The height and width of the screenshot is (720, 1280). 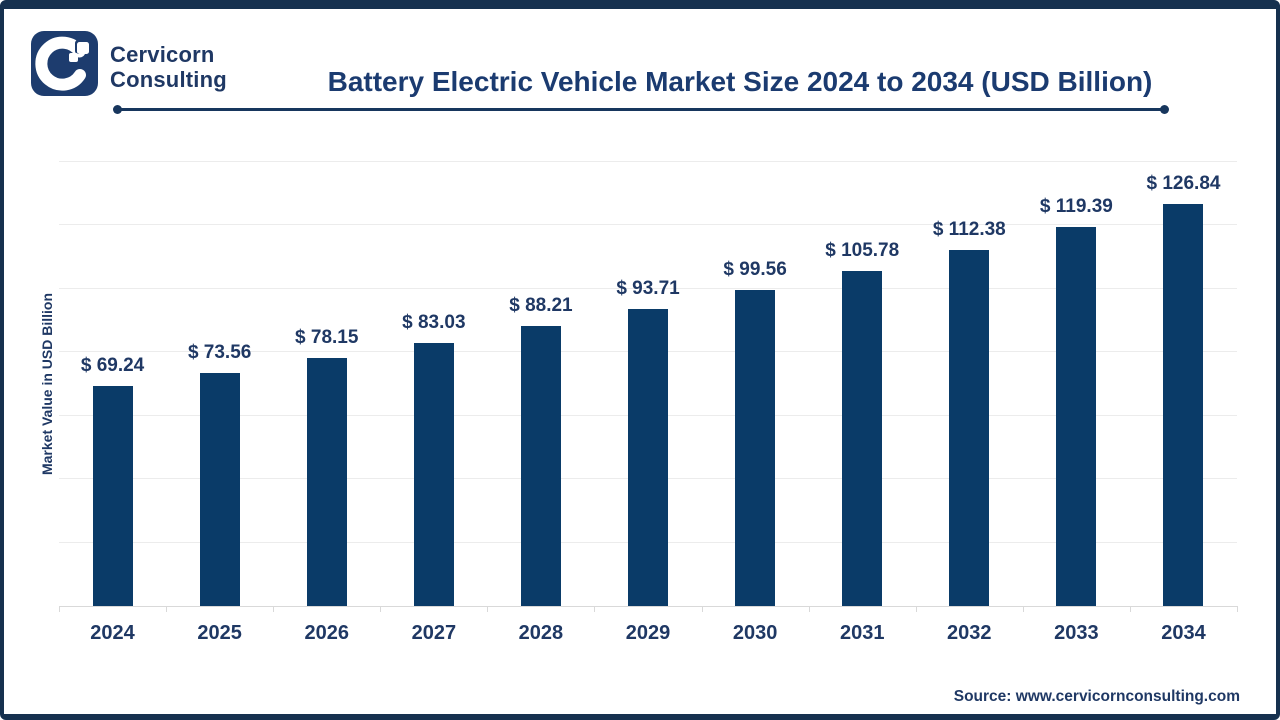 What do you see at coordinates (1164, 109) in the screenshot?
I see `underline-right-dot-icon` at bounding box center [1164, 109].